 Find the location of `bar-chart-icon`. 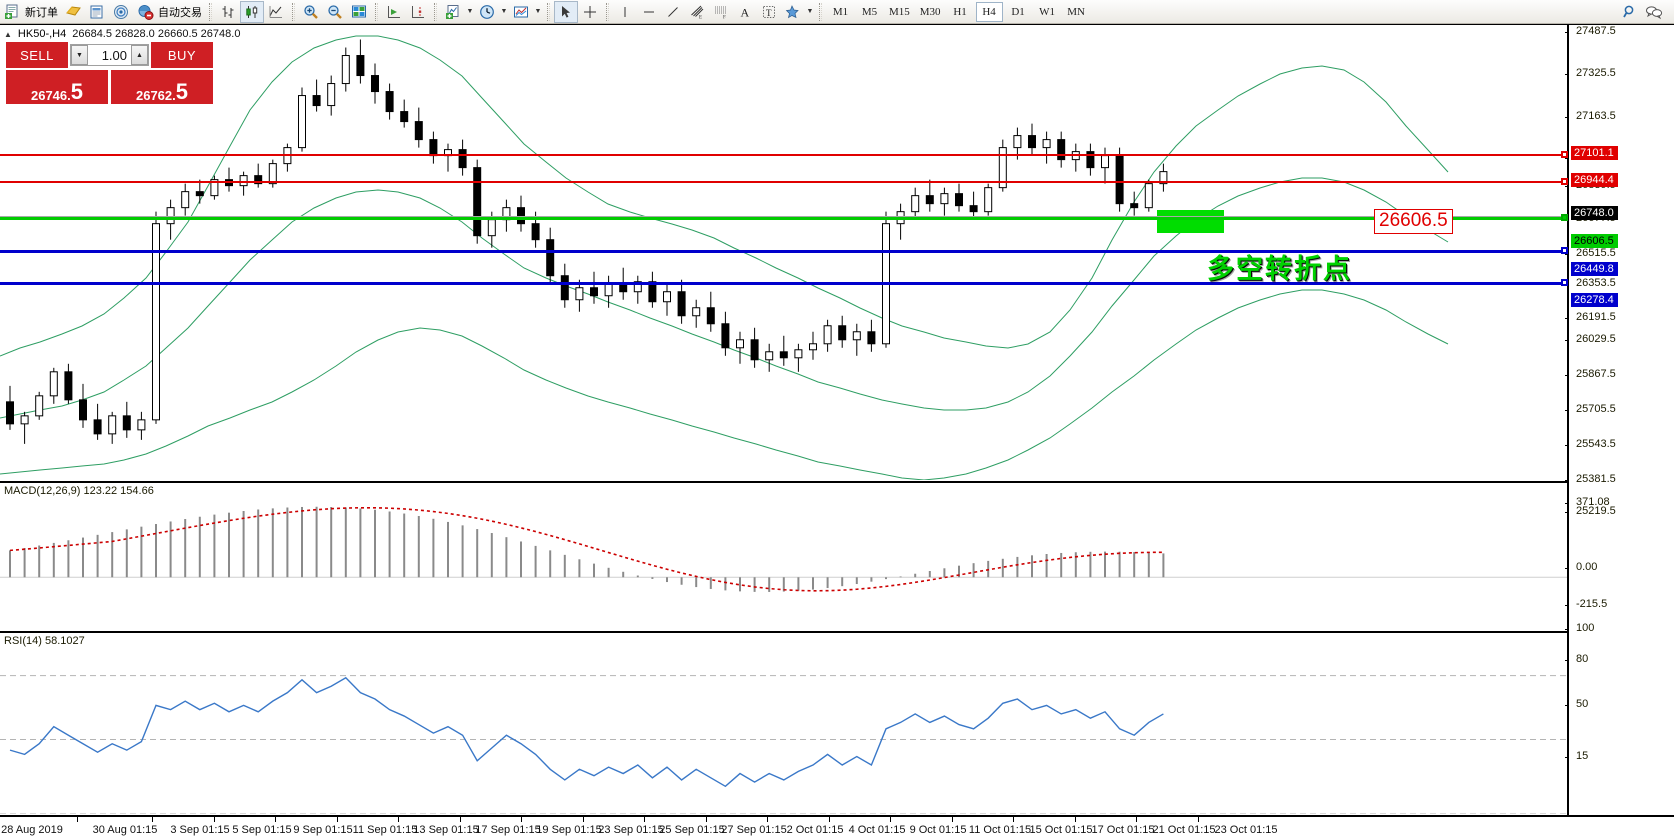

bar-chart-icon is located at coordinates (228, 12).